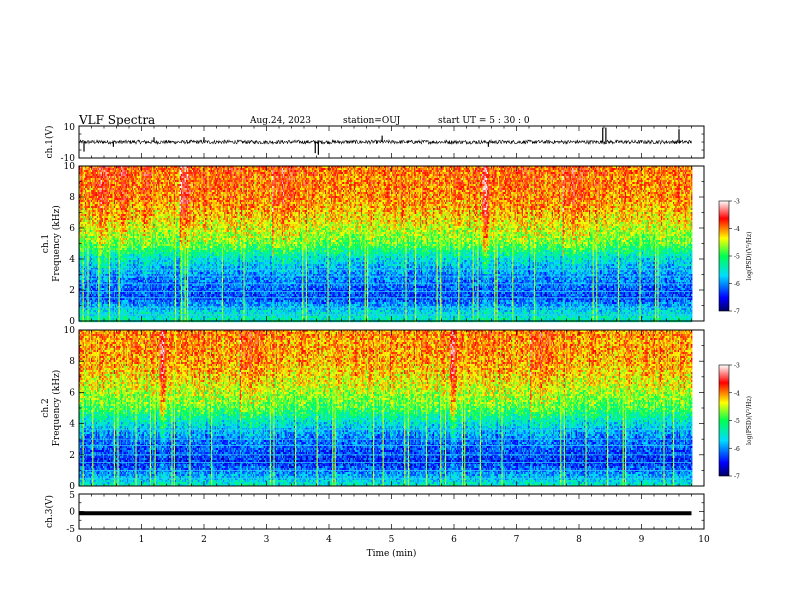  What do you see at coordinates (70, 530) in the screenshot?
I see `y-tick-label: -5` at bounding box center [70, 530].